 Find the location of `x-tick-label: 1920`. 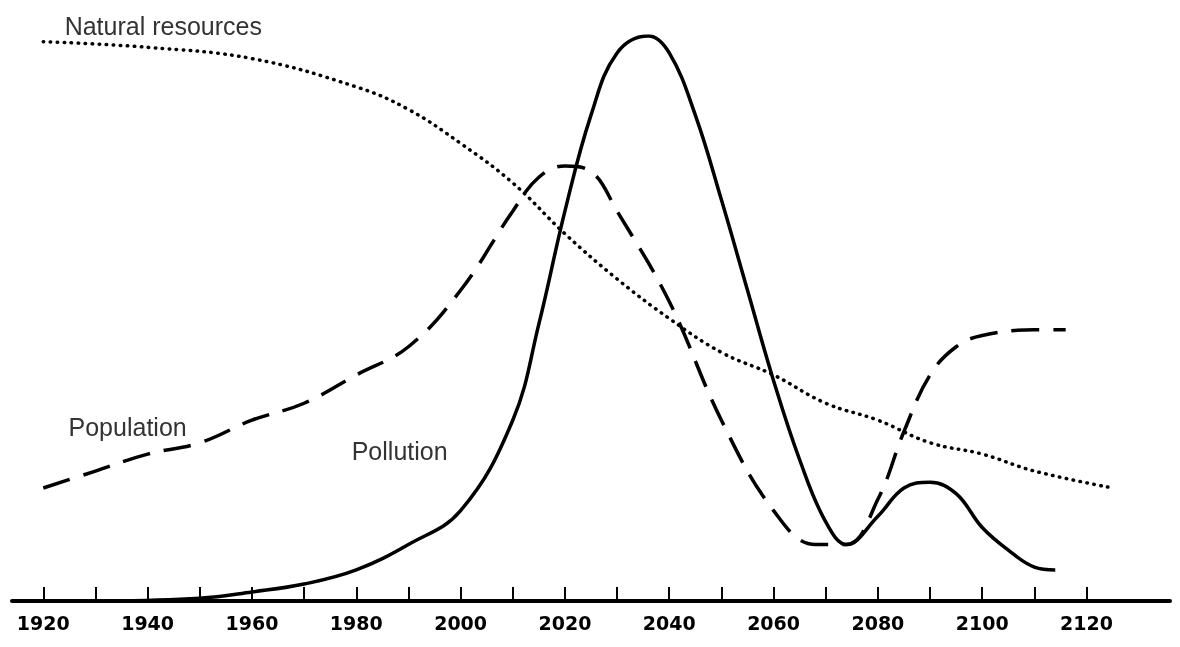

x-tick-label: 1920 is located at coordinates (43, 622).